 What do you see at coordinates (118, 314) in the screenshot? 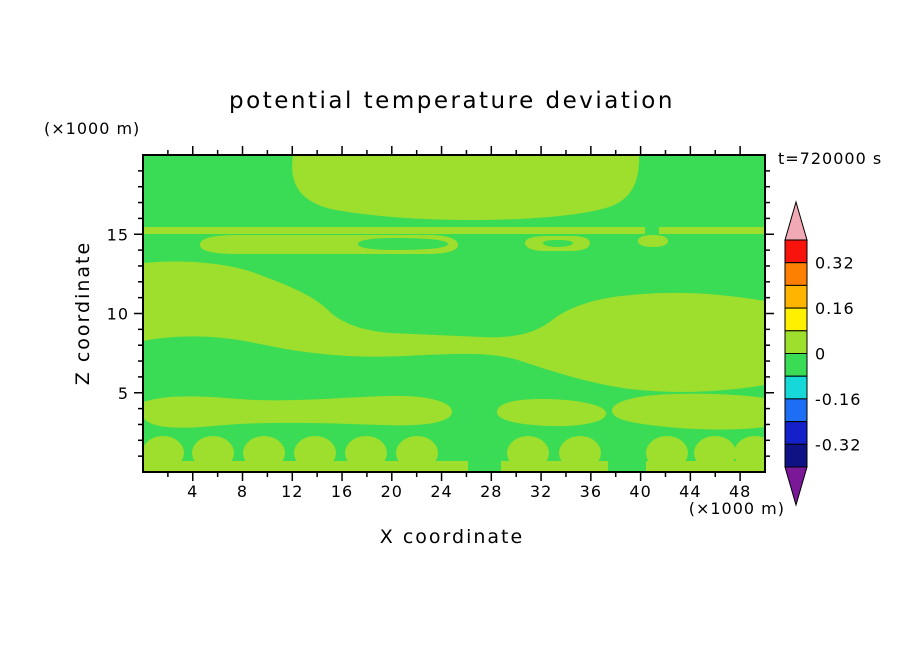
I see `y-tick-label: 10` at bounding box center [118, 314].